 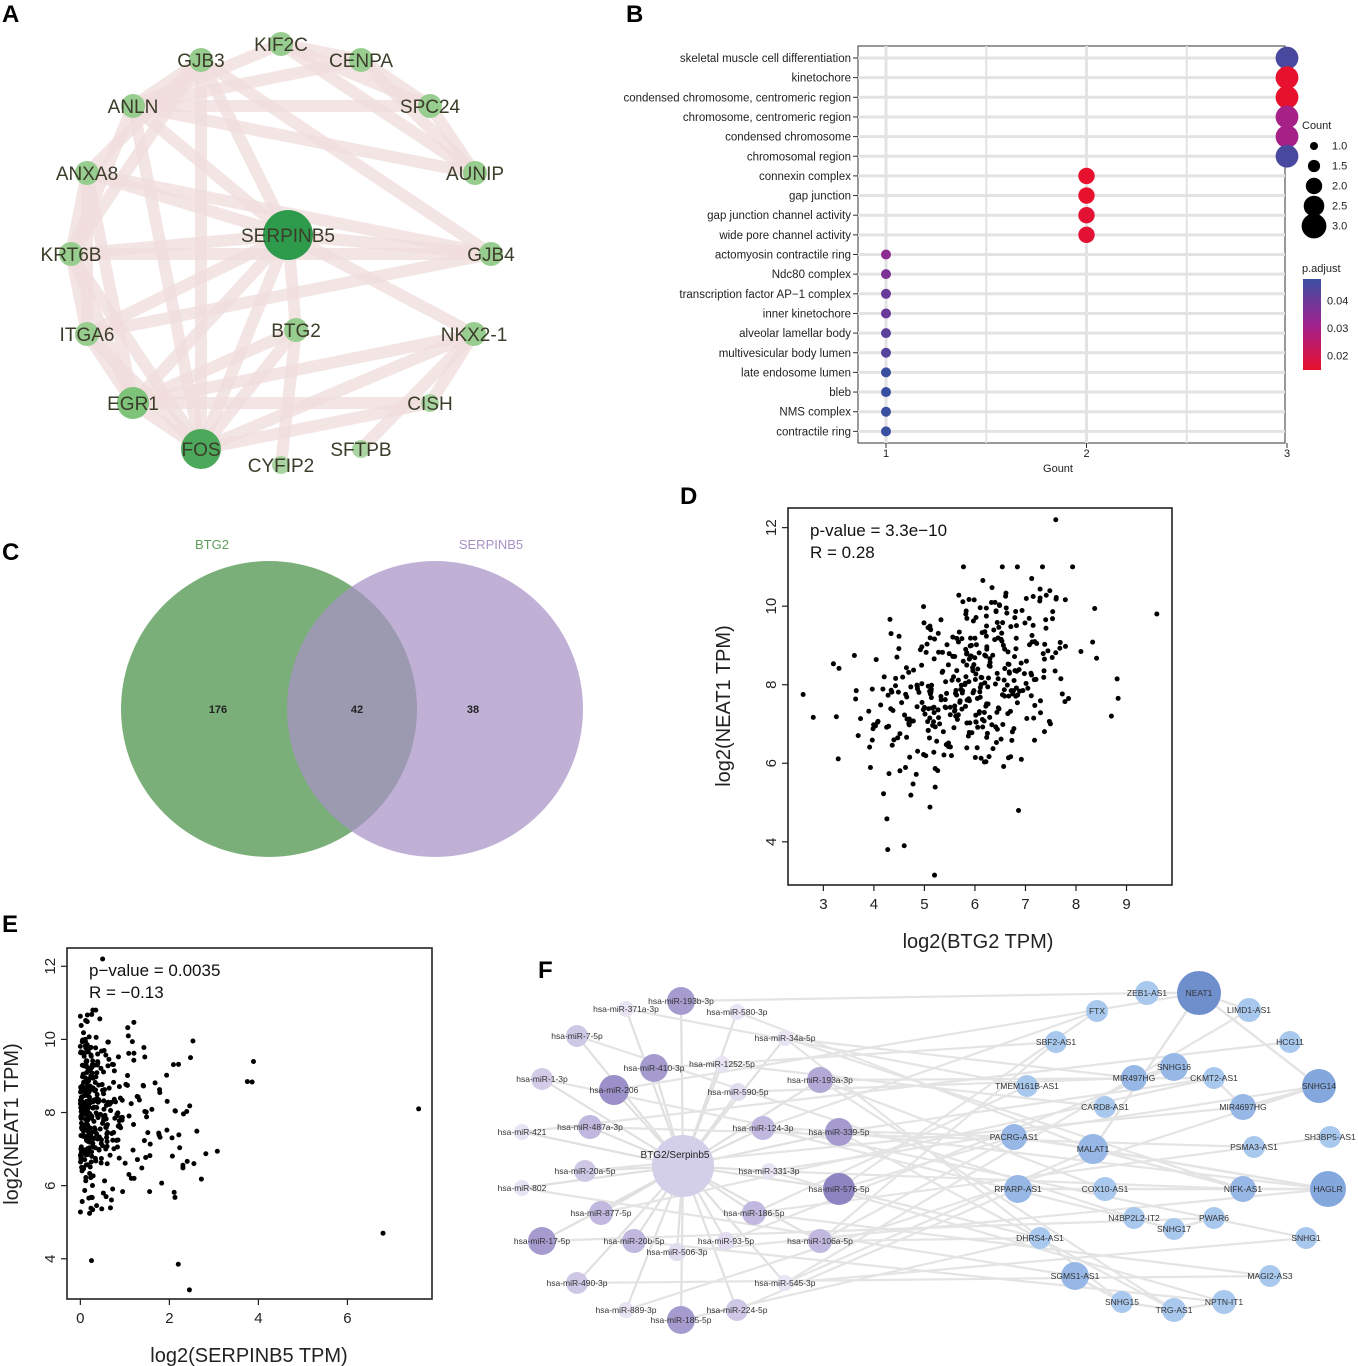 I want to click on f-edge-neat1-malat1, so click(x=1146, y=1071).